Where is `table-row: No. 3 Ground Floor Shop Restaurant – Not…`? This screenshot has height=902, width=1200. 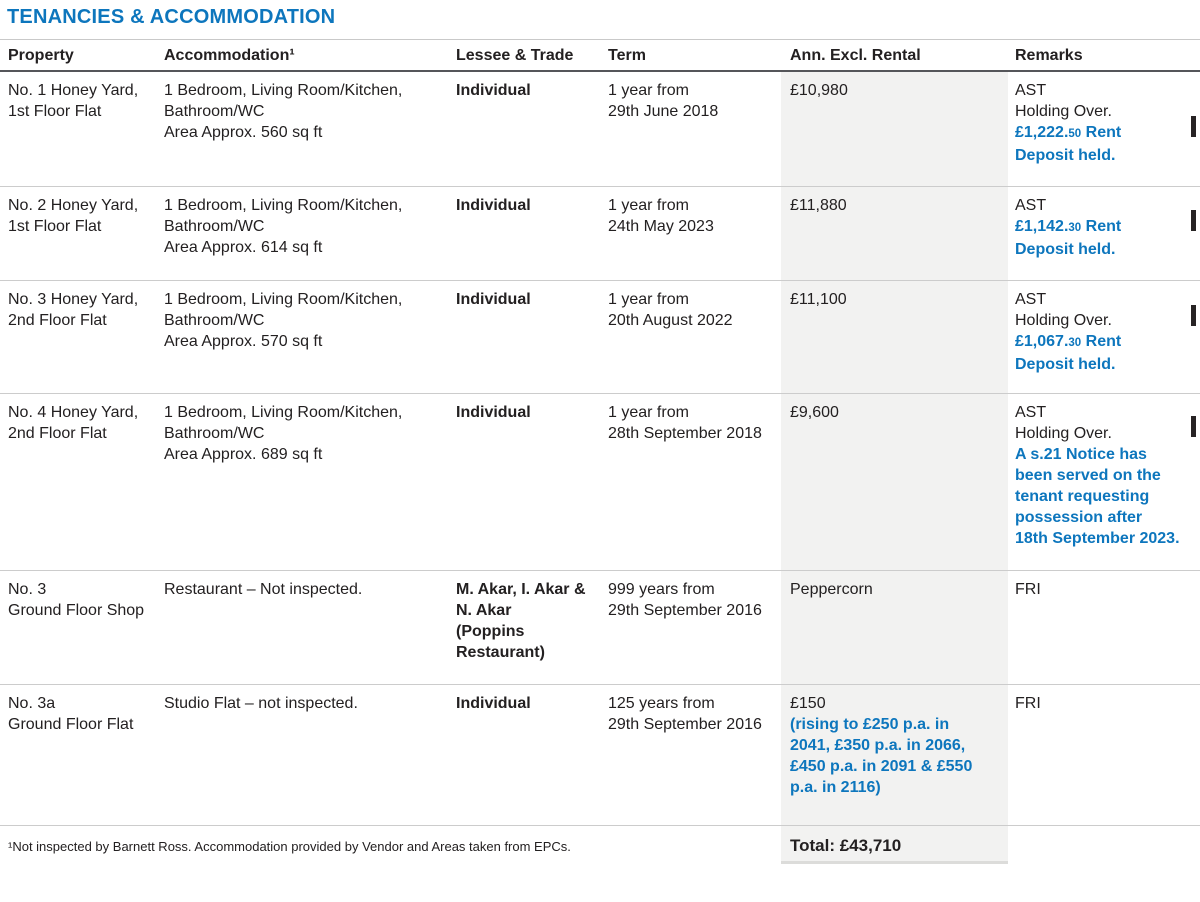 table-row: No. 3 Ground Floor Shop Restaurant – Not… is located at coordinates (600, 627).